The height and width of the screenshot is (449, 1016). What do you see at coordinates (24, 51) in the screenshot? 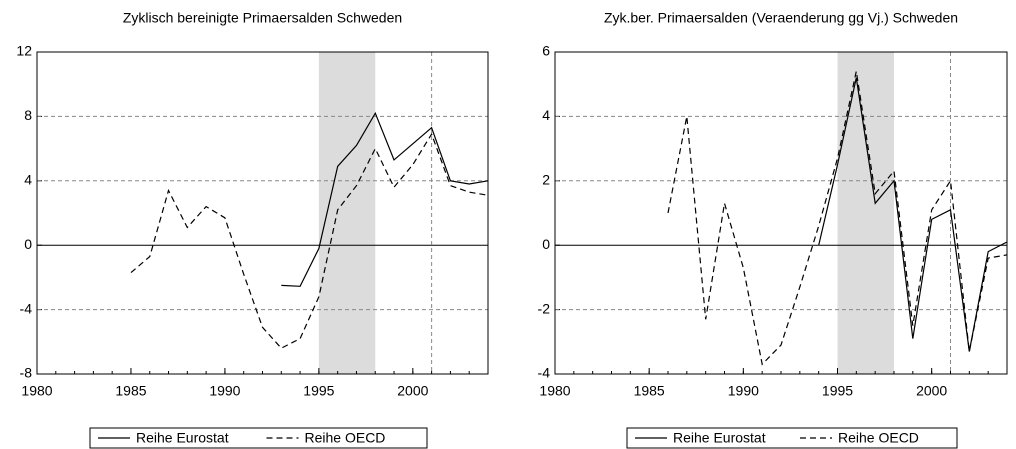
I see `y-tick-label: 12` at bounding box center [24, 51].